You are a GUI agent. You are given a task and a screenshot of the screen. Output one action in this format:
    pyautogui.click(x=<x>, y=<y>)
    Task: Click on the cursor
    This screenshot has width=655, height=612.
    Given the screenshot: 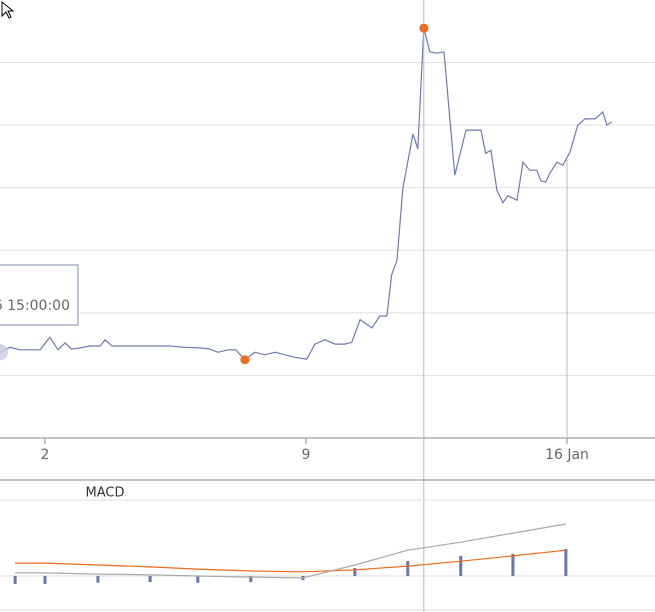 What is the action you would take?
    pyautogui.click(x=8, y=9)
    